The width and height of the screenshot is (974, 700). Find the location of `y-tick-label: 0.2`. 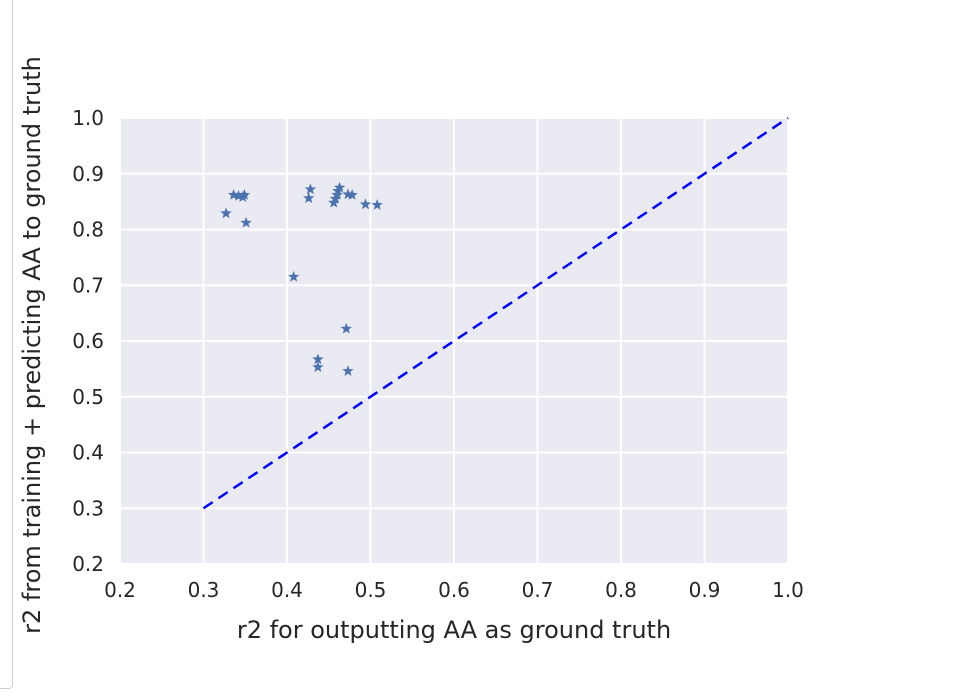

y-tick-label: 0.2 is located at coordinates (88, 564).